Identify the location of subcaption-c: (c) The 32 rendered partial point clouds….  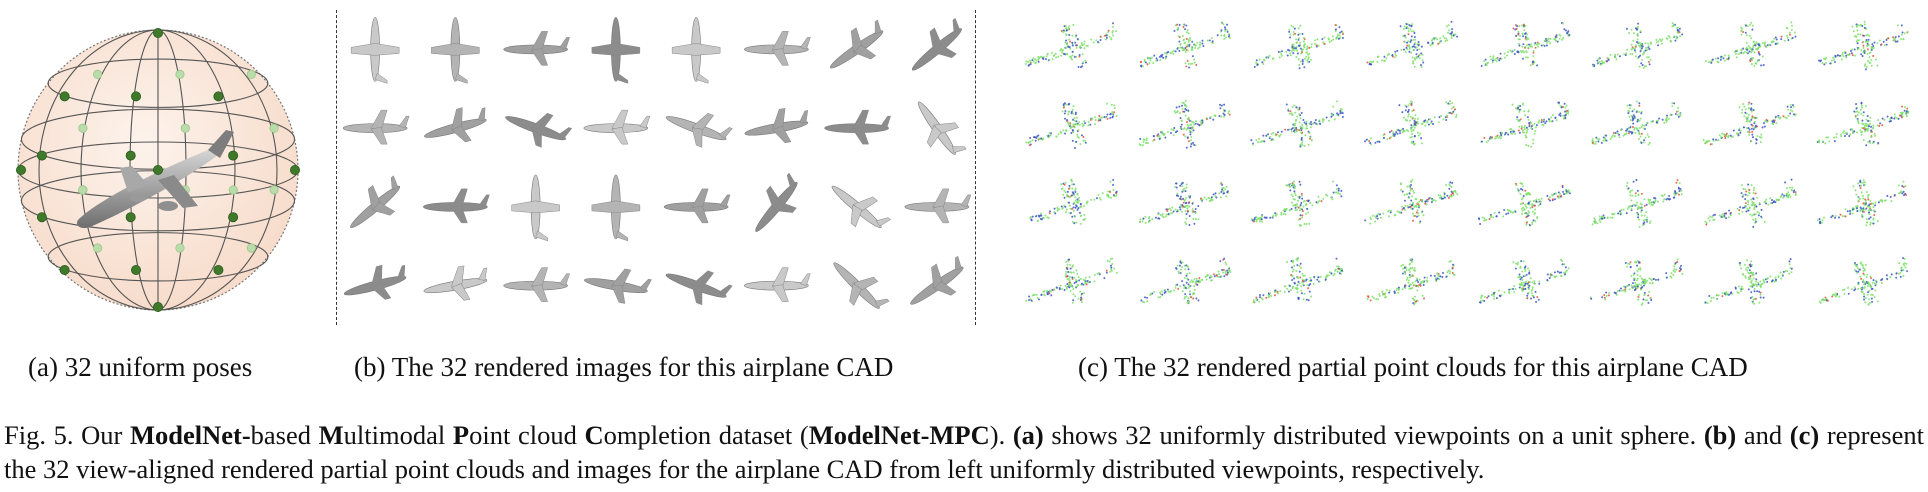
(1413, 367).